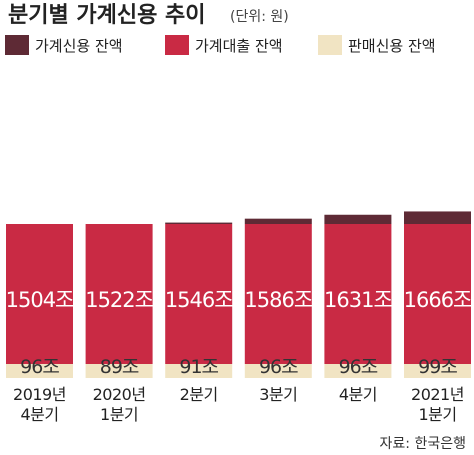 The width and height of the screenshot is (474, 455). What do you see at coordinates (423, 444) in the screenshot?
I see `source-note: 자료: 한국은행` at bounding box center [423, 444].